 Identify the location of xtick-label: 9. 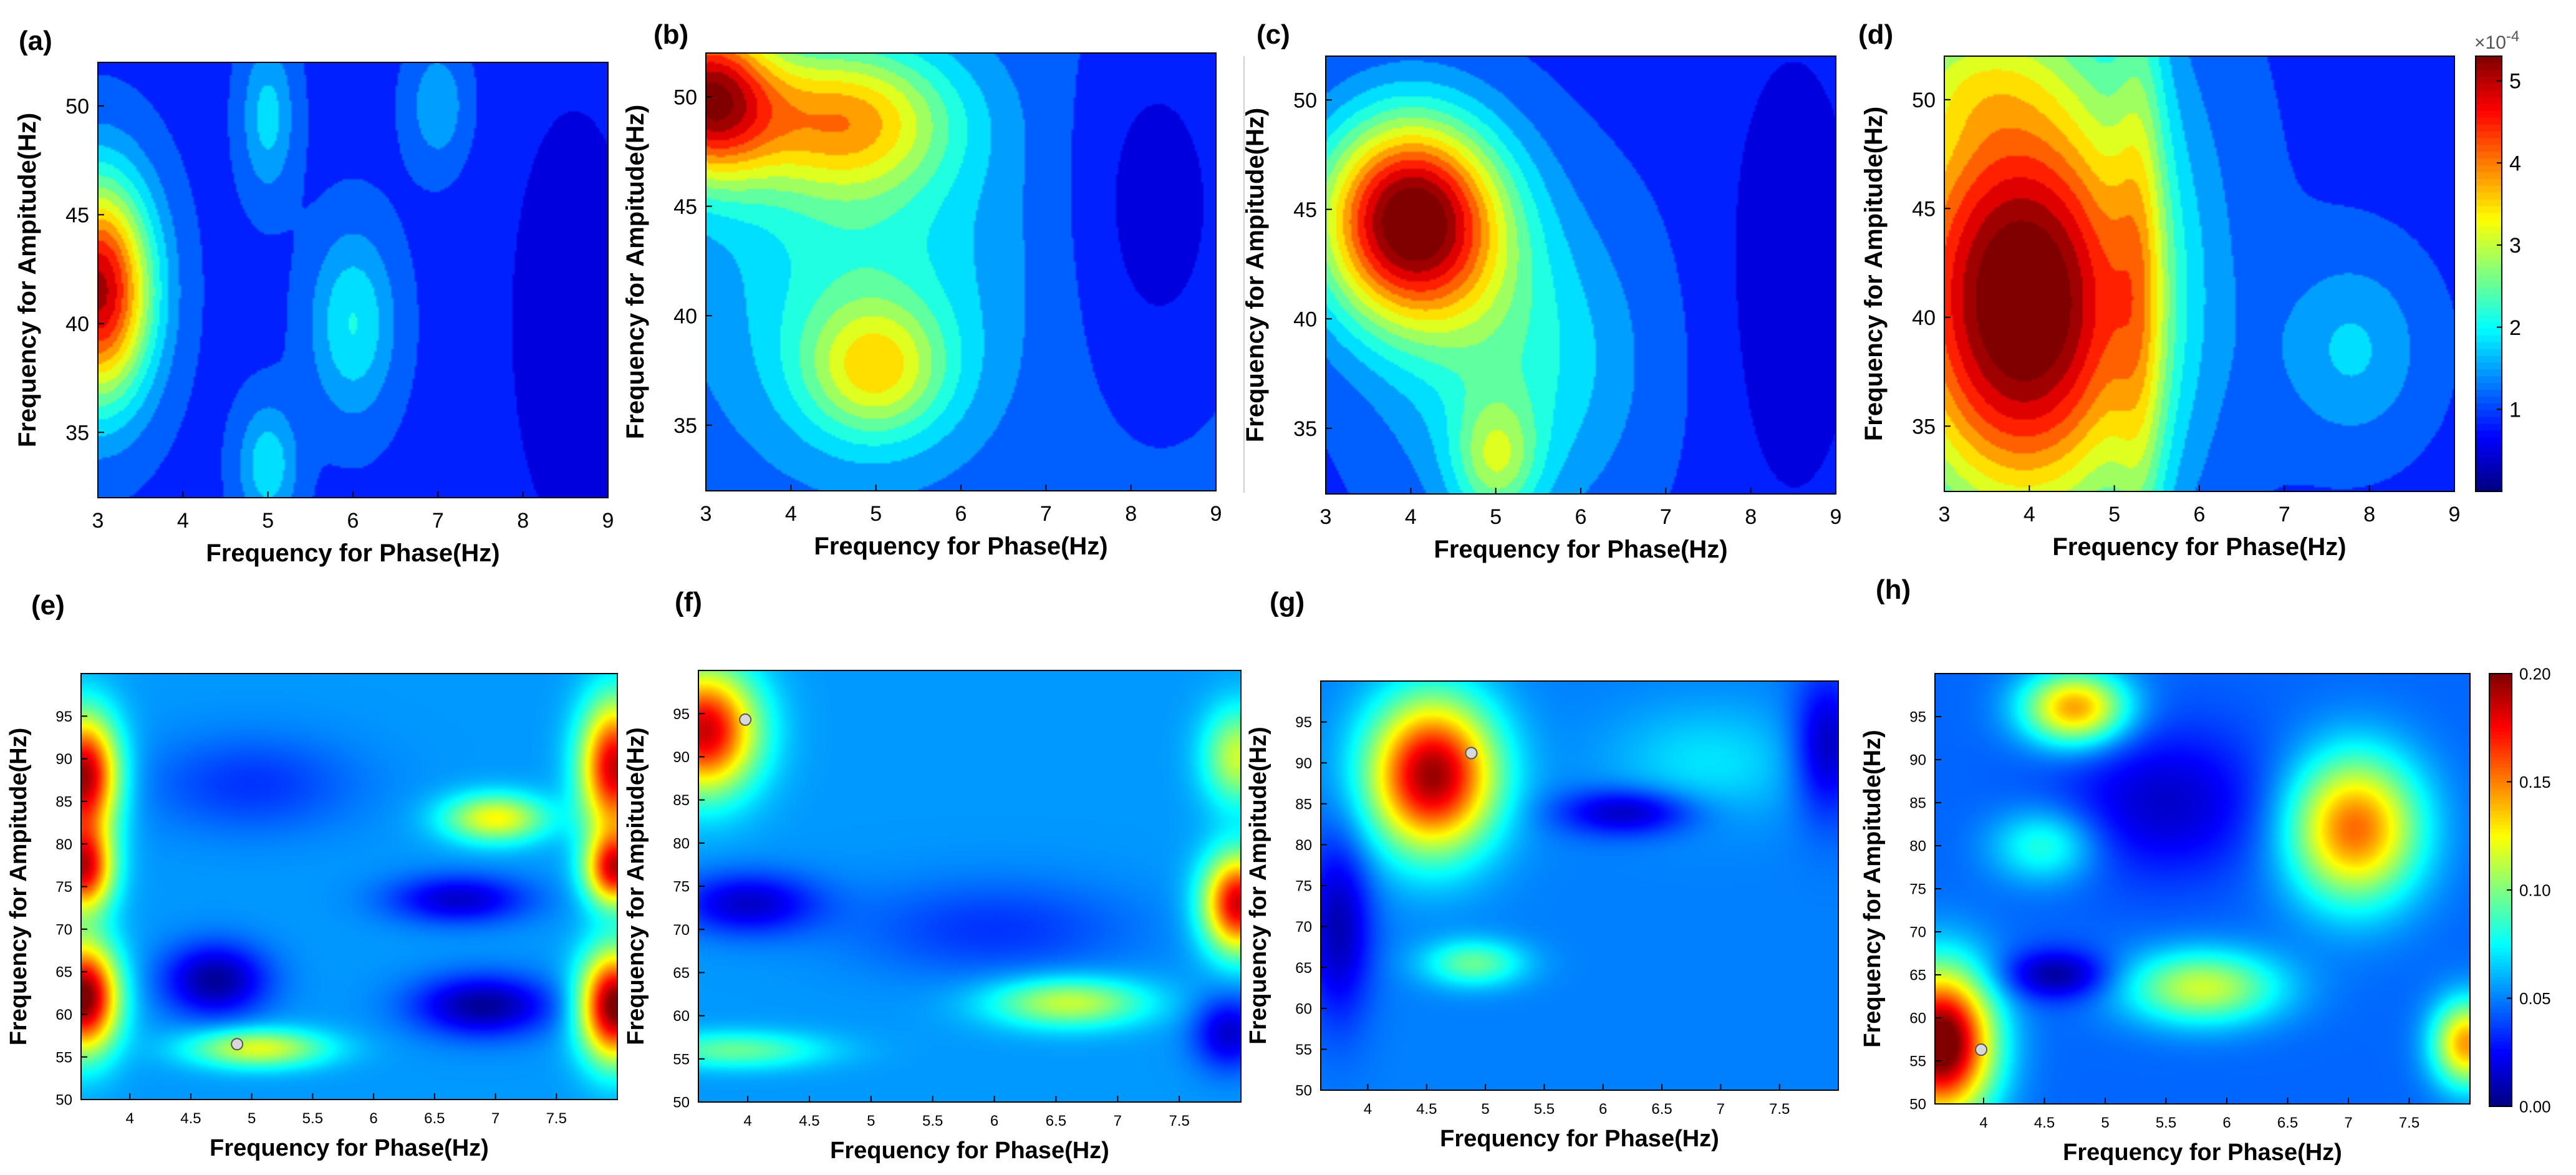
(608, 521).